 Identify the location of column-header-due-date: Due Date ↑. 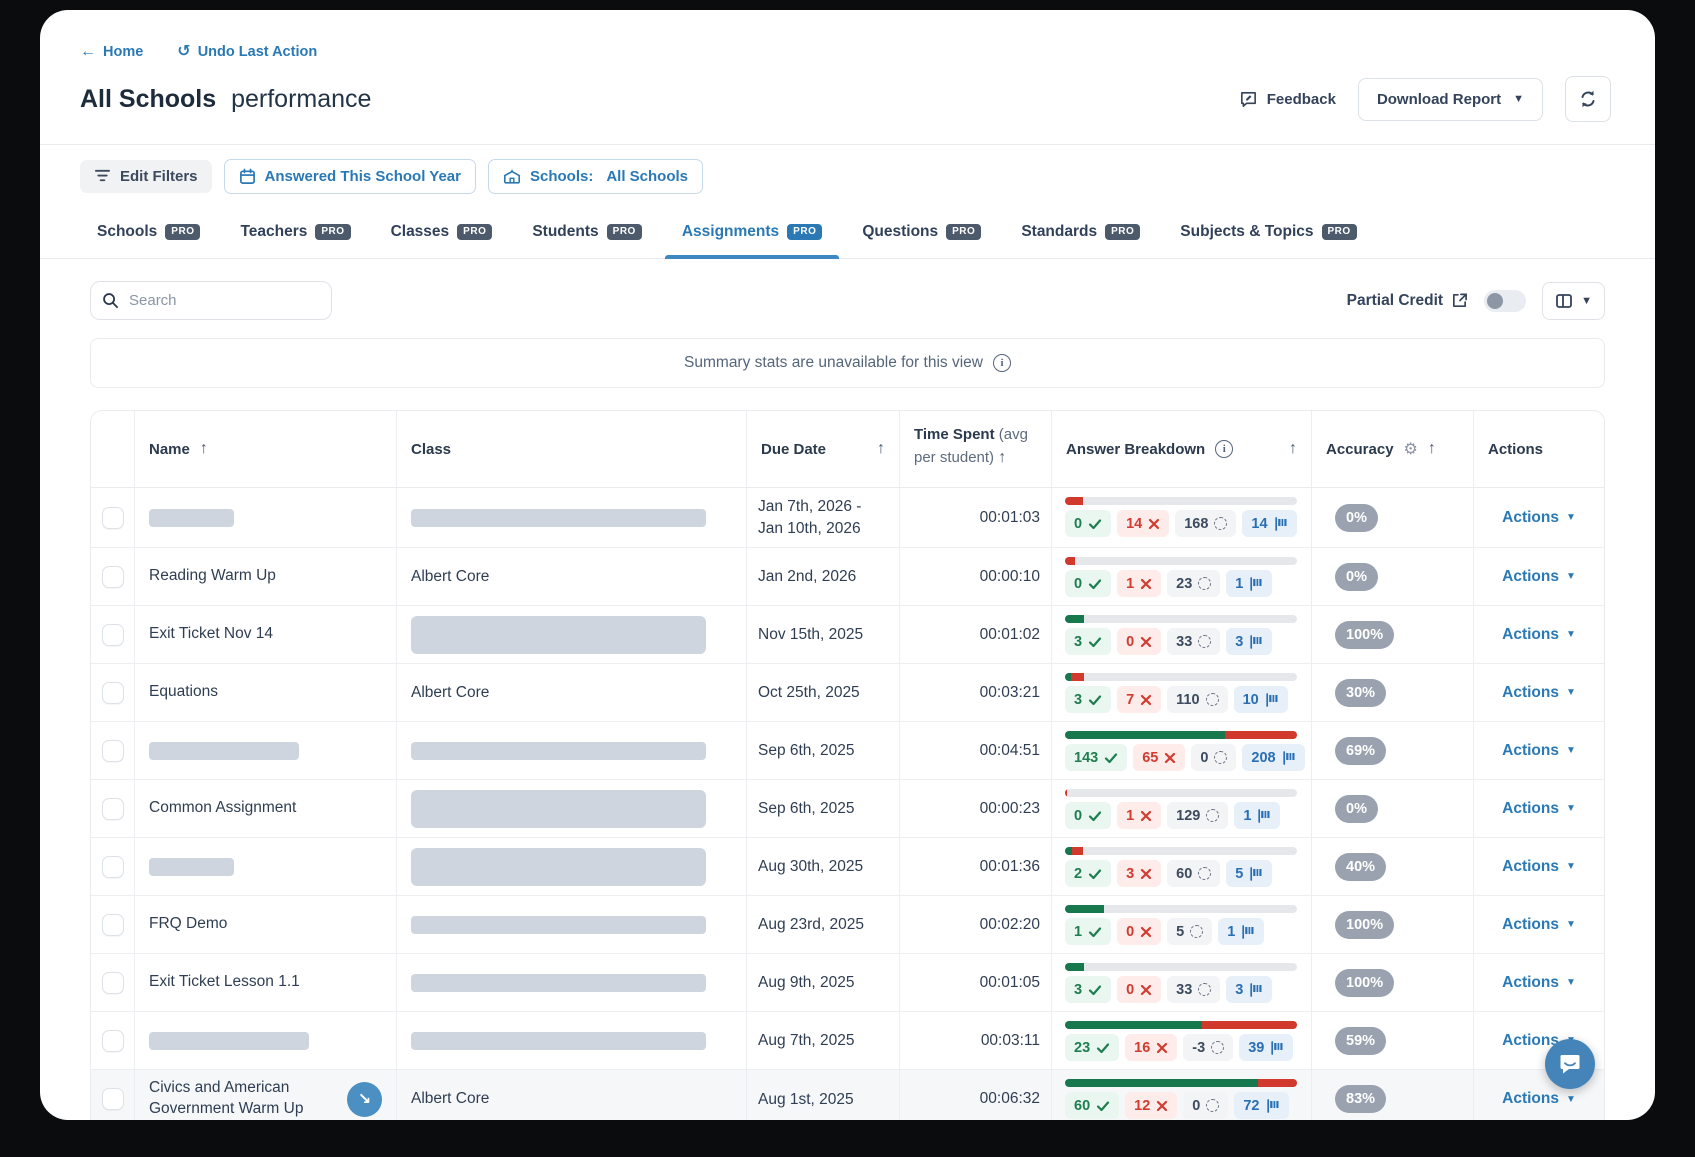
(822, 449).